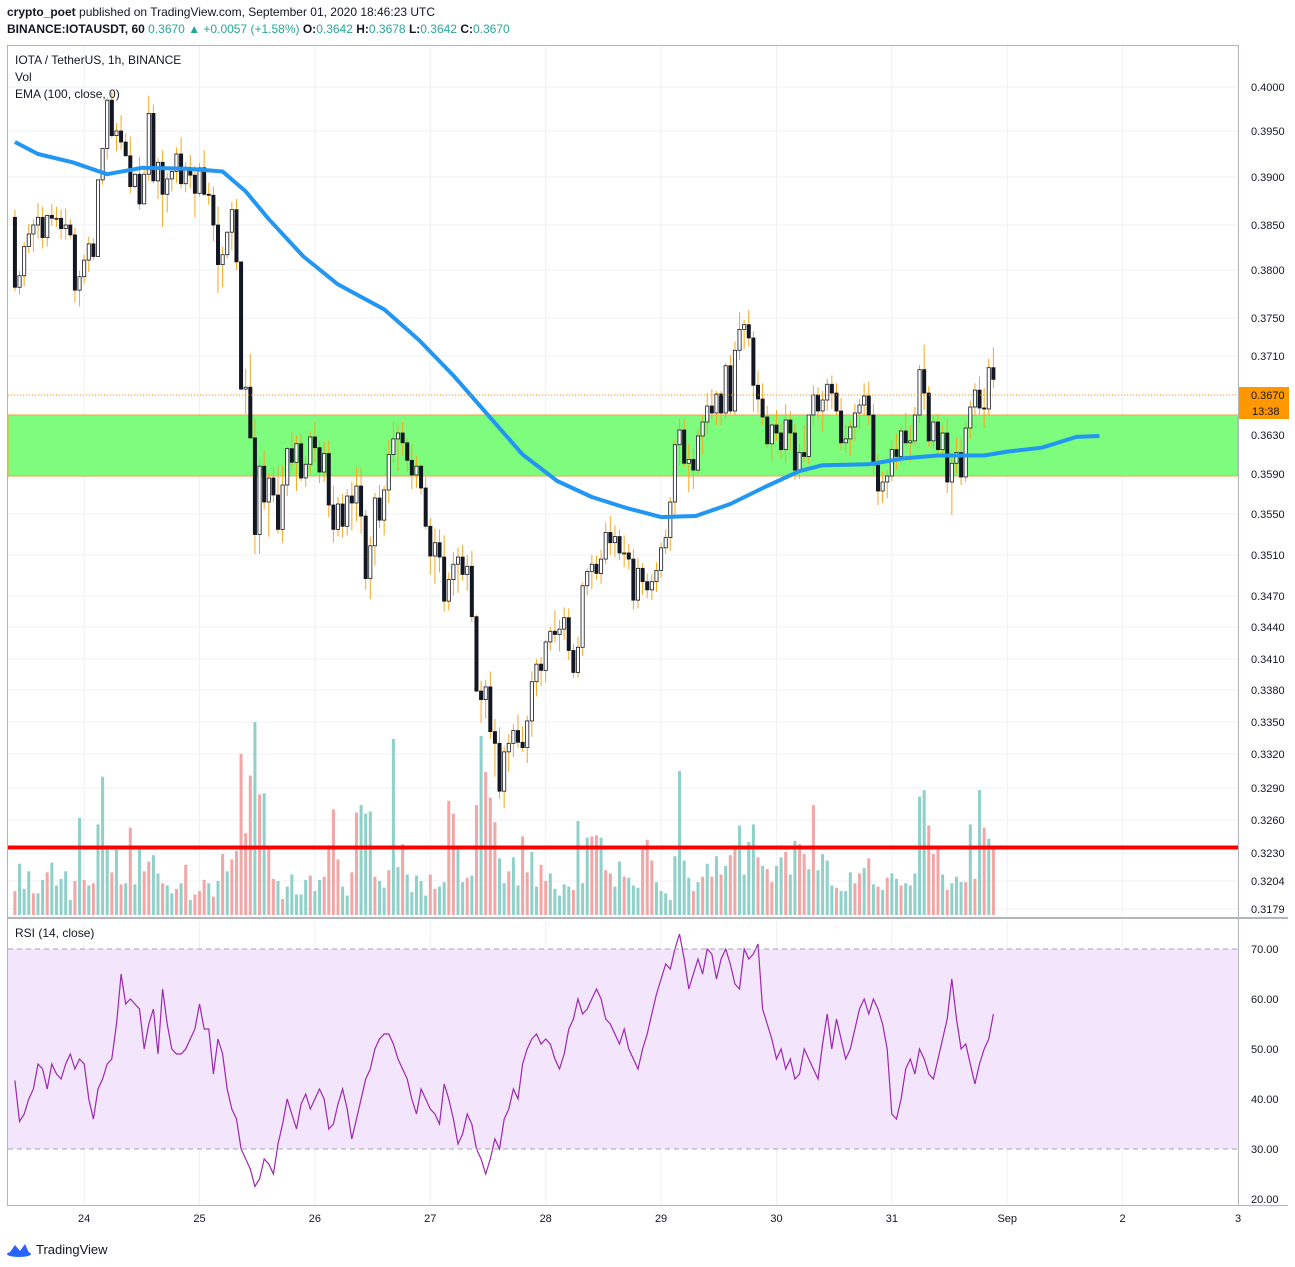 This screenshot has width=1295, height=1267. What do you see at coordinates (1268, 357) in the screenshot?
I see `price-tick-label: 0.3710` at bounding box center [1268, 357].